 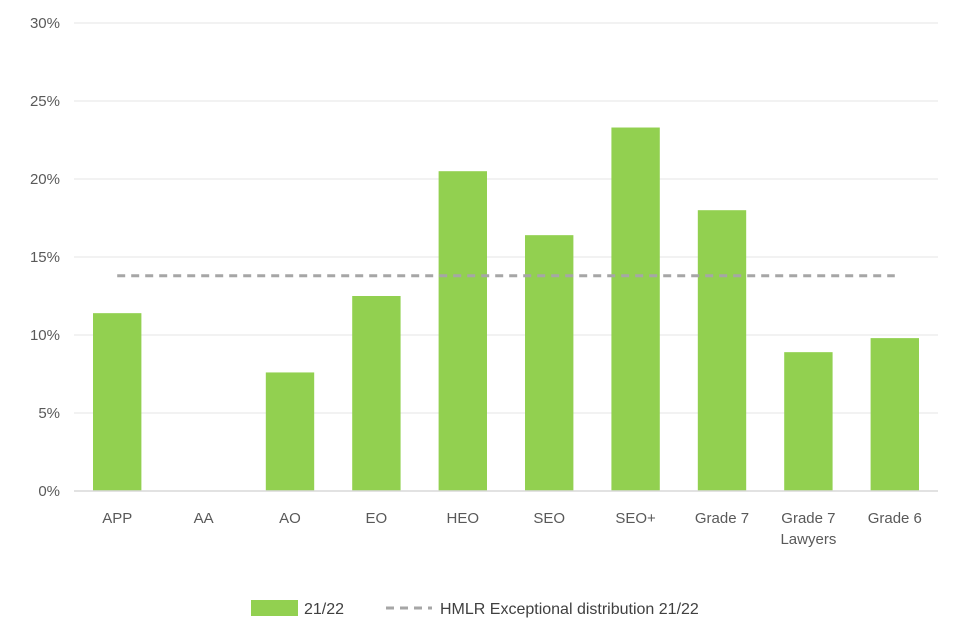 I want to click on x-tick-label: EO, so click(x=377, y=518).